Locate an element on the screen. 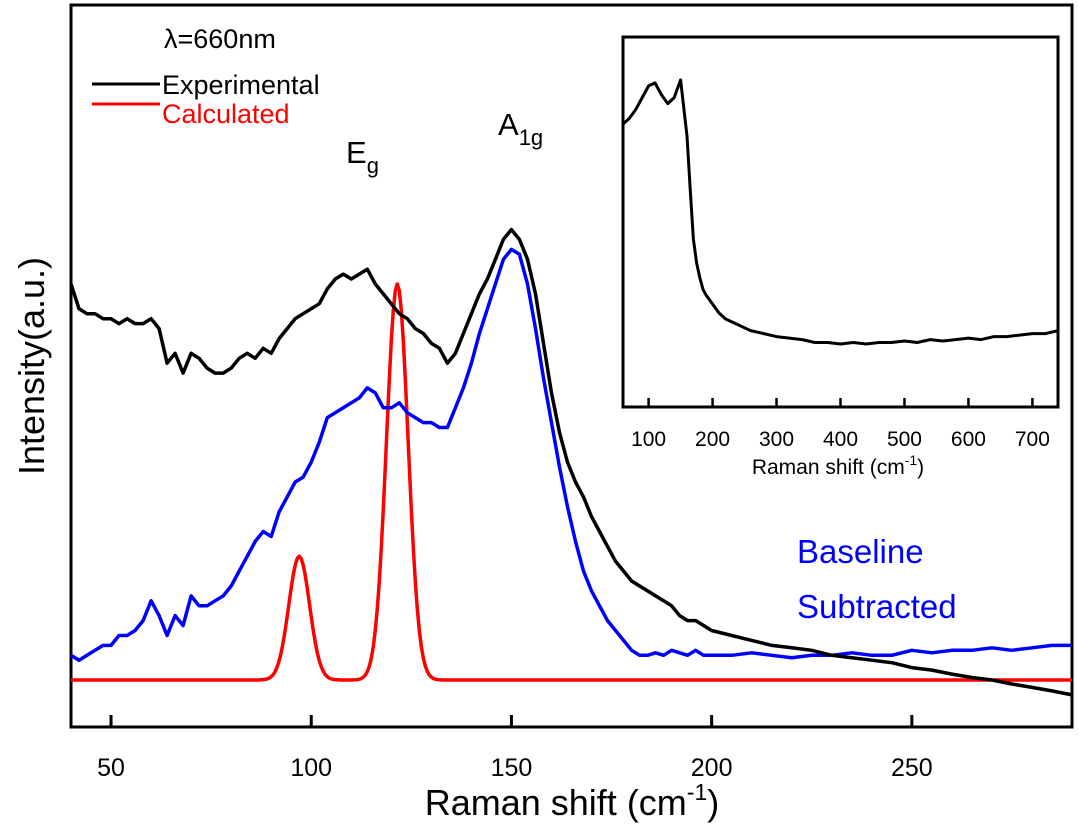 This screenshot has width=1079, height=832. inset-x-tick-label-300: 300 is located at coordinates (776, 439).